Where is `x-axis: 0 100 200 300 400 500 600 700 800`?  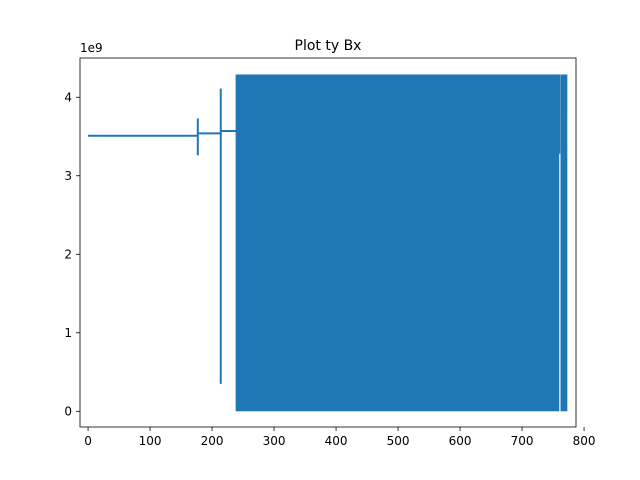
x-axis: 0 100 200 300 400 500 600 700 800 is located at coordinates (340, 437).